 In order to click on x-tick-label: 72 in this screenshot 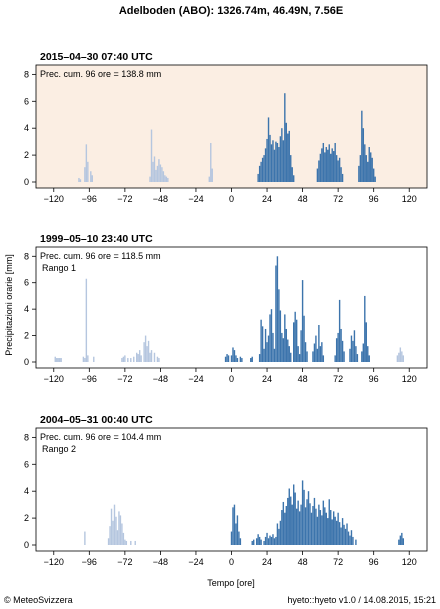, I will do `click(338, 199)`.